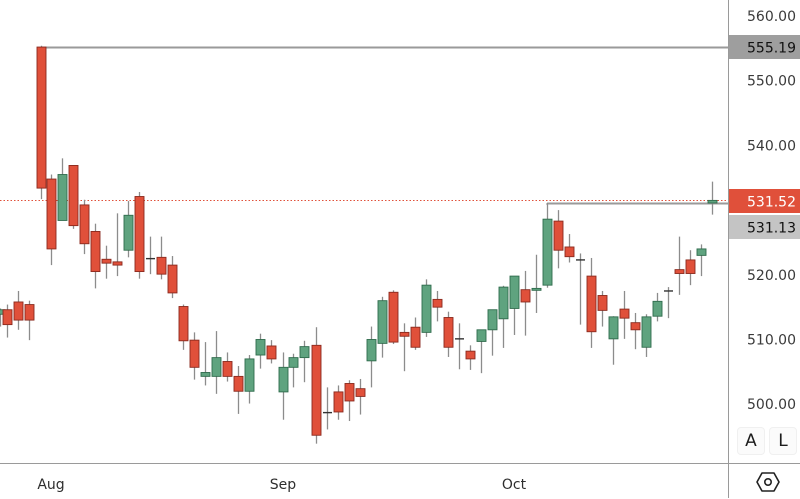 The width and height of the screenshot is (800, 499). I want to click on settings-button, so click(768, 482).